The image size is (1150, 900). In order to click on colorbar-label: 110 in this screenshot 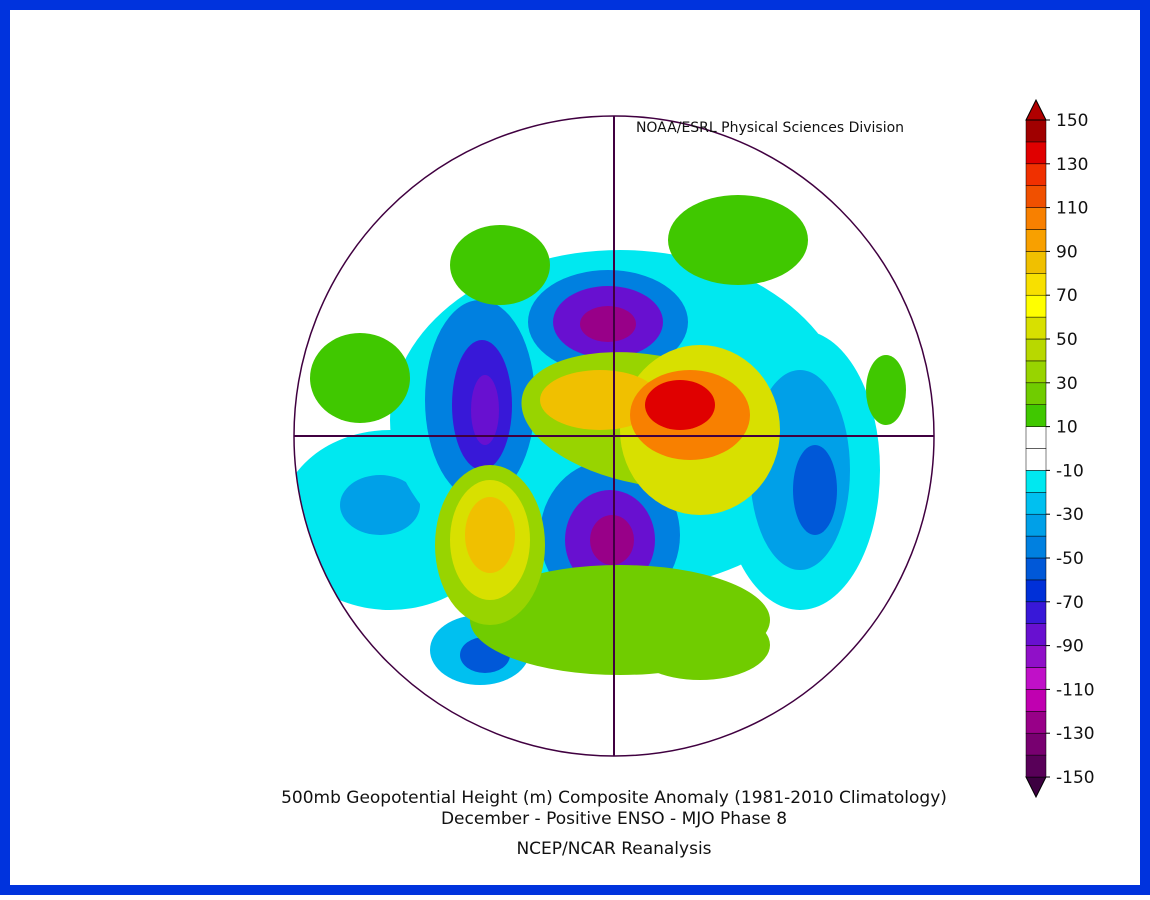, I will do `click(1072, 209)`.